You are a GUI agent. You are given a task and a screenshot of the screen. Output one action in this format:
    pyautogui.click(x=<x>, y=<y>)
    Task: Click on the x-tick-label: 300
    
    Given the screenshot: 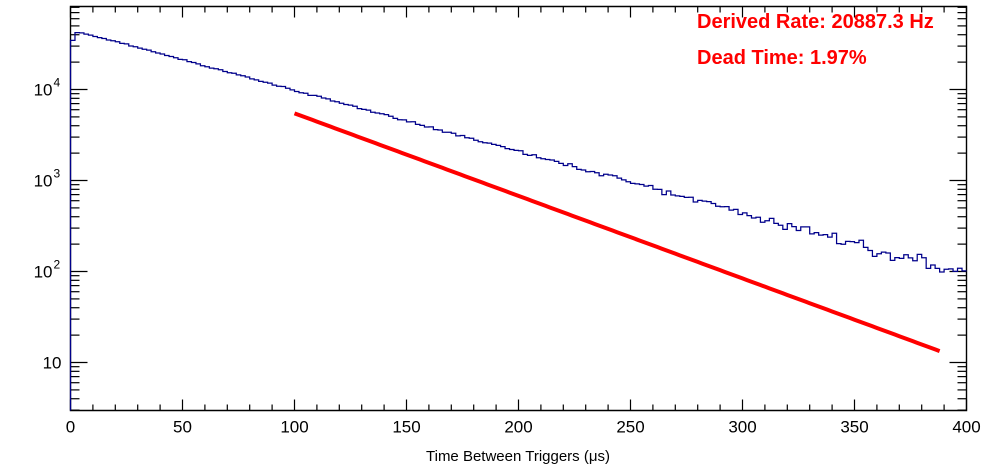 What is the action you would take?
    pyautogui.click(x=742, y=427)
    